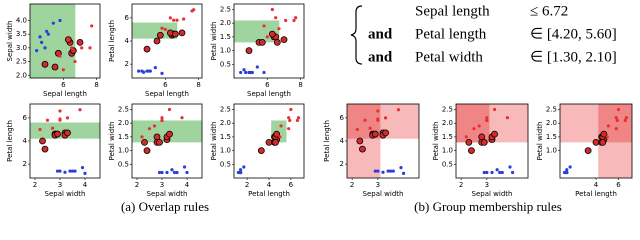 The width and height of the screenshot is (640, 240). I want to click on x-tick-label: 8, so click(96, 85).